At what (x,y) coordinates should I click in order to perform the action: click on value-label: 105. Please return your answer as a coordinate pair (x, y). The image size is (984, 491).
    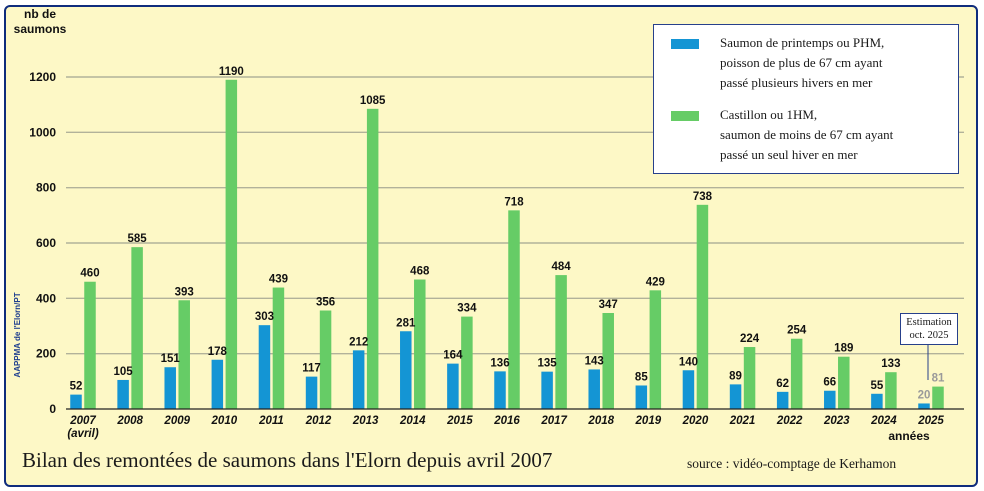
    Looking at the image, I should click on (124, 372).